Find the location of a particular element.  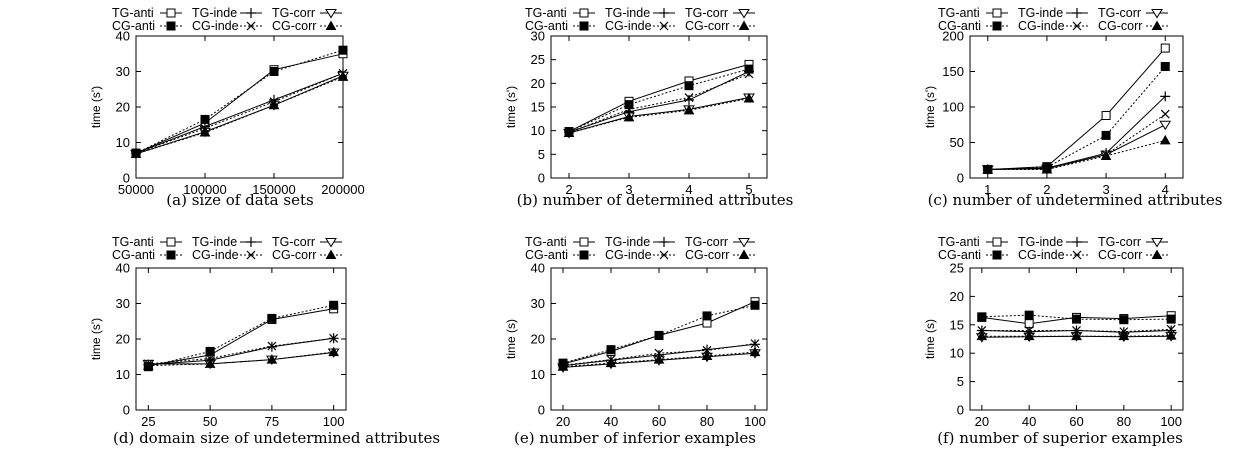

x-tick-label: 60 is located at coordinates (659, 421).